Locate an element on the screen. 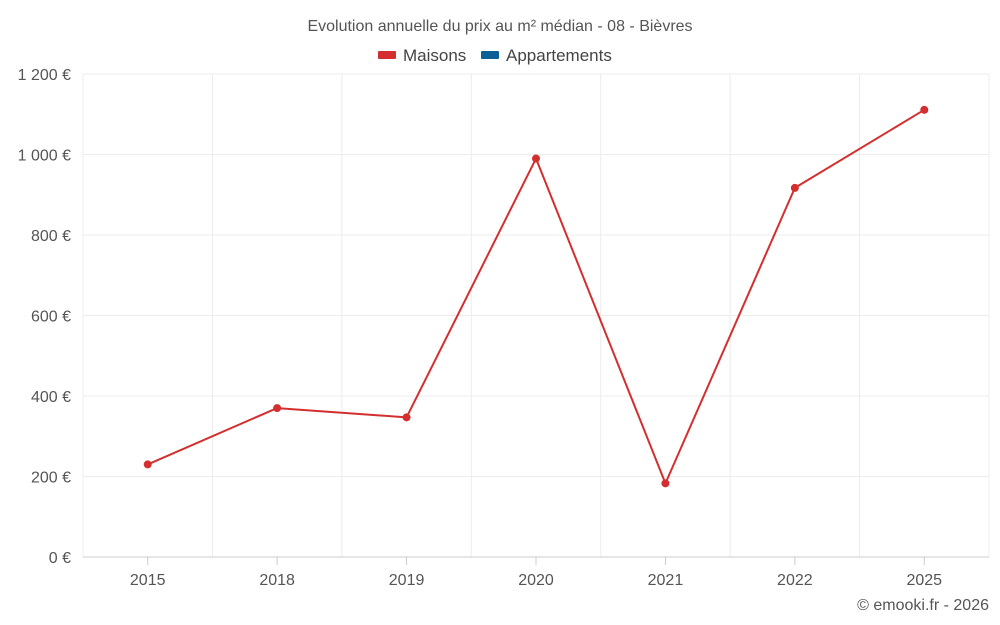 The image size is (1000, 625). x-tick-label: 2020 is located at coordinates (536, 580).